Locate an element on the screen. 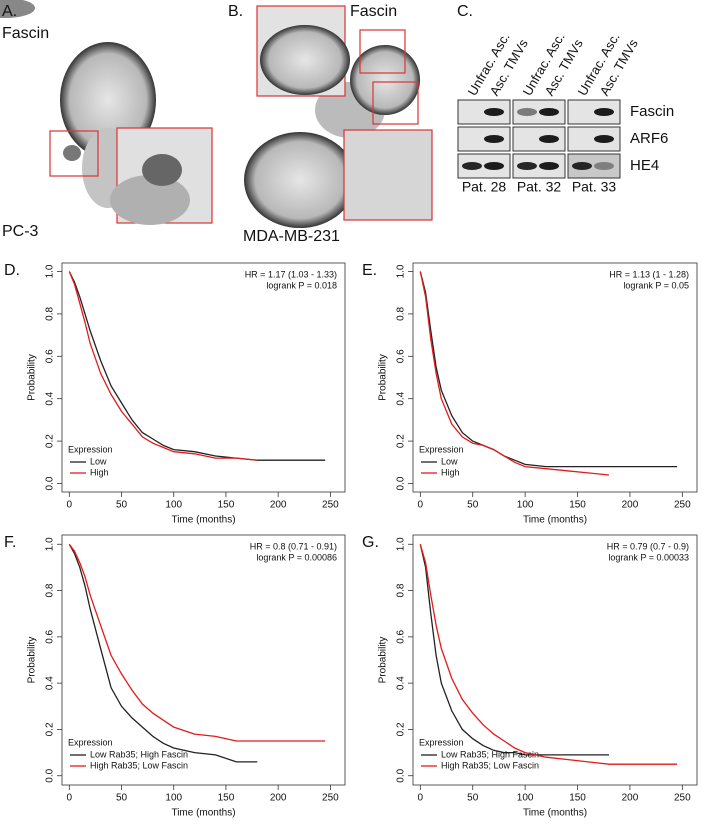 This screenshot has width=720, height=824. annotation: logrank P = 0.00033 is located at coordinates (648, 557).